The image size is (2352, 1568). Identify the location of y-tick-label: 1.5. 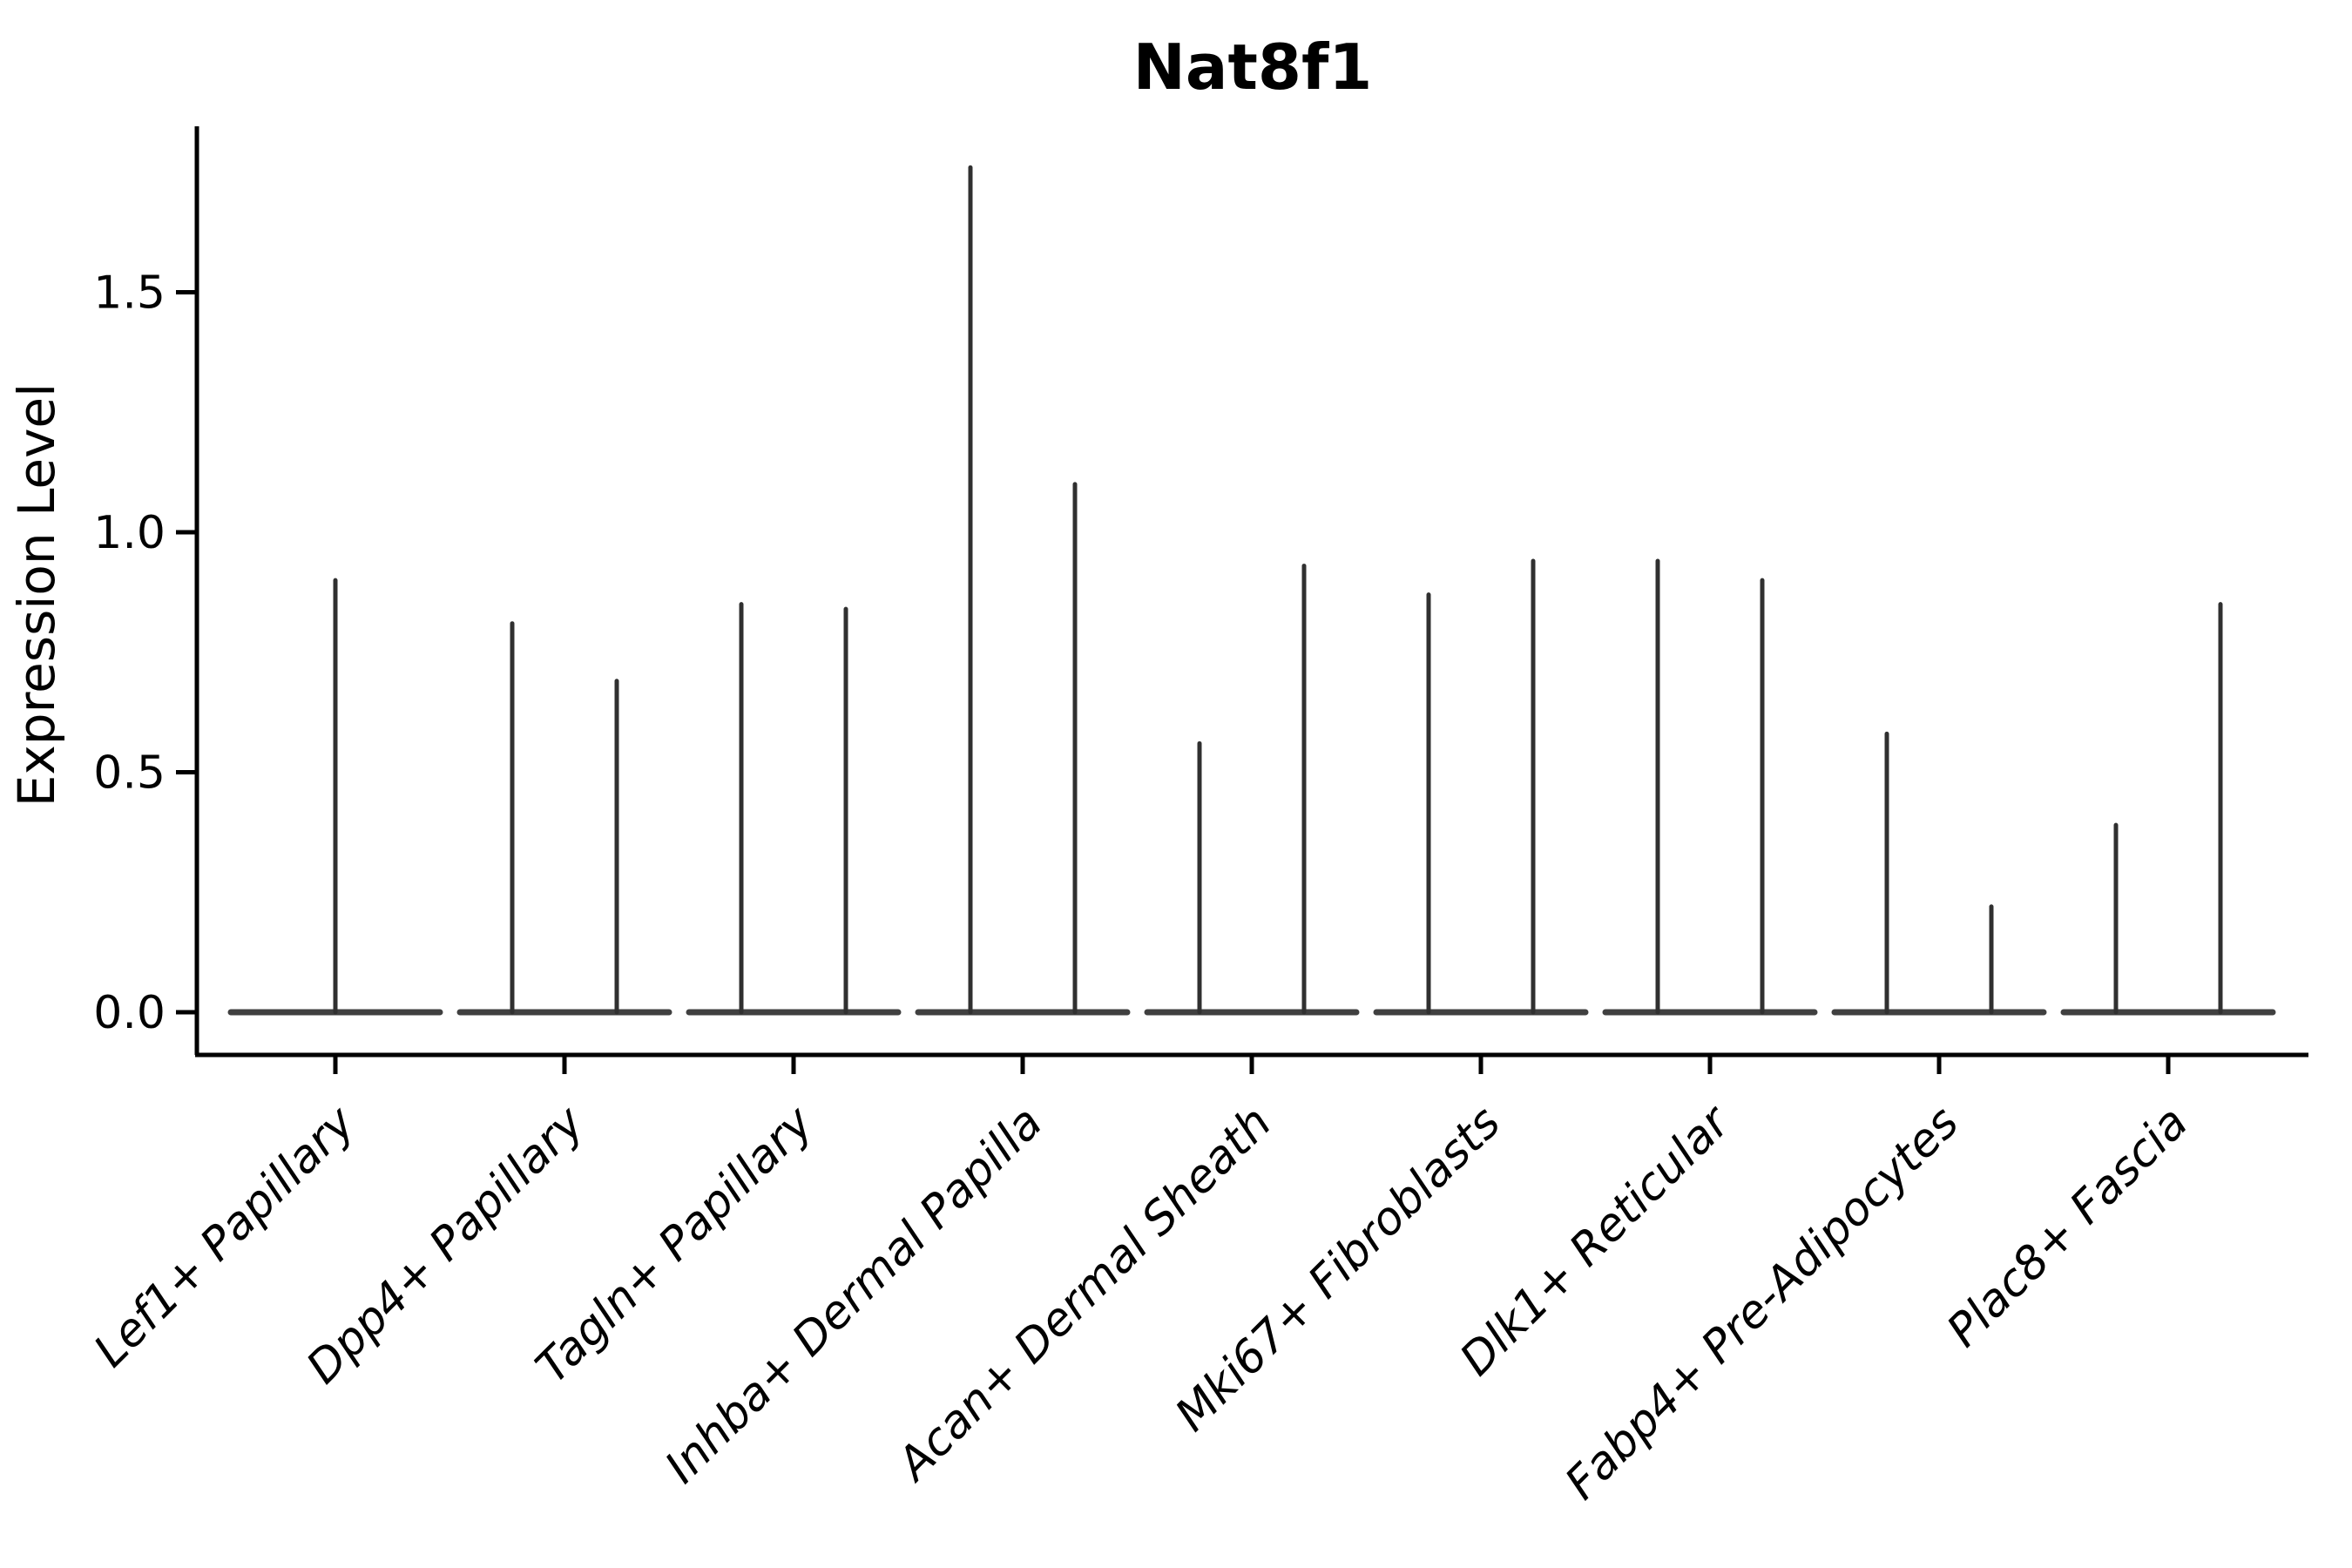
(129, 293).